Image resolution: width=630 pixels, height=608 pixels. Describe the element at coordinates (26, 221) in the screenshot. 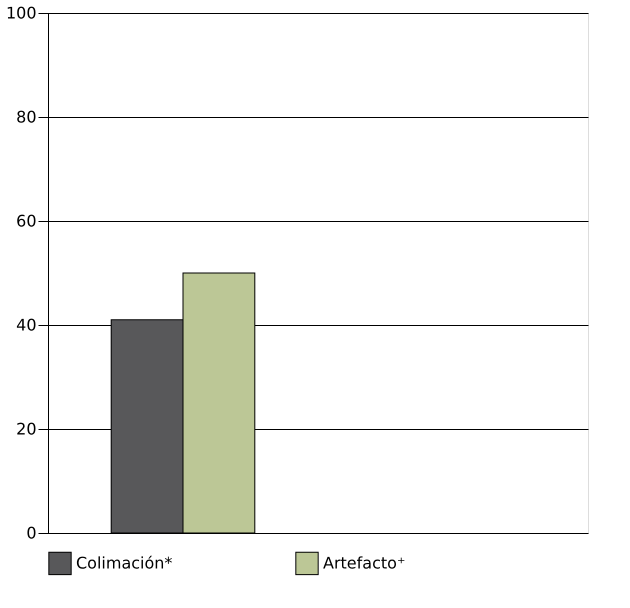

I see `y-tick-label: 60` at that location.